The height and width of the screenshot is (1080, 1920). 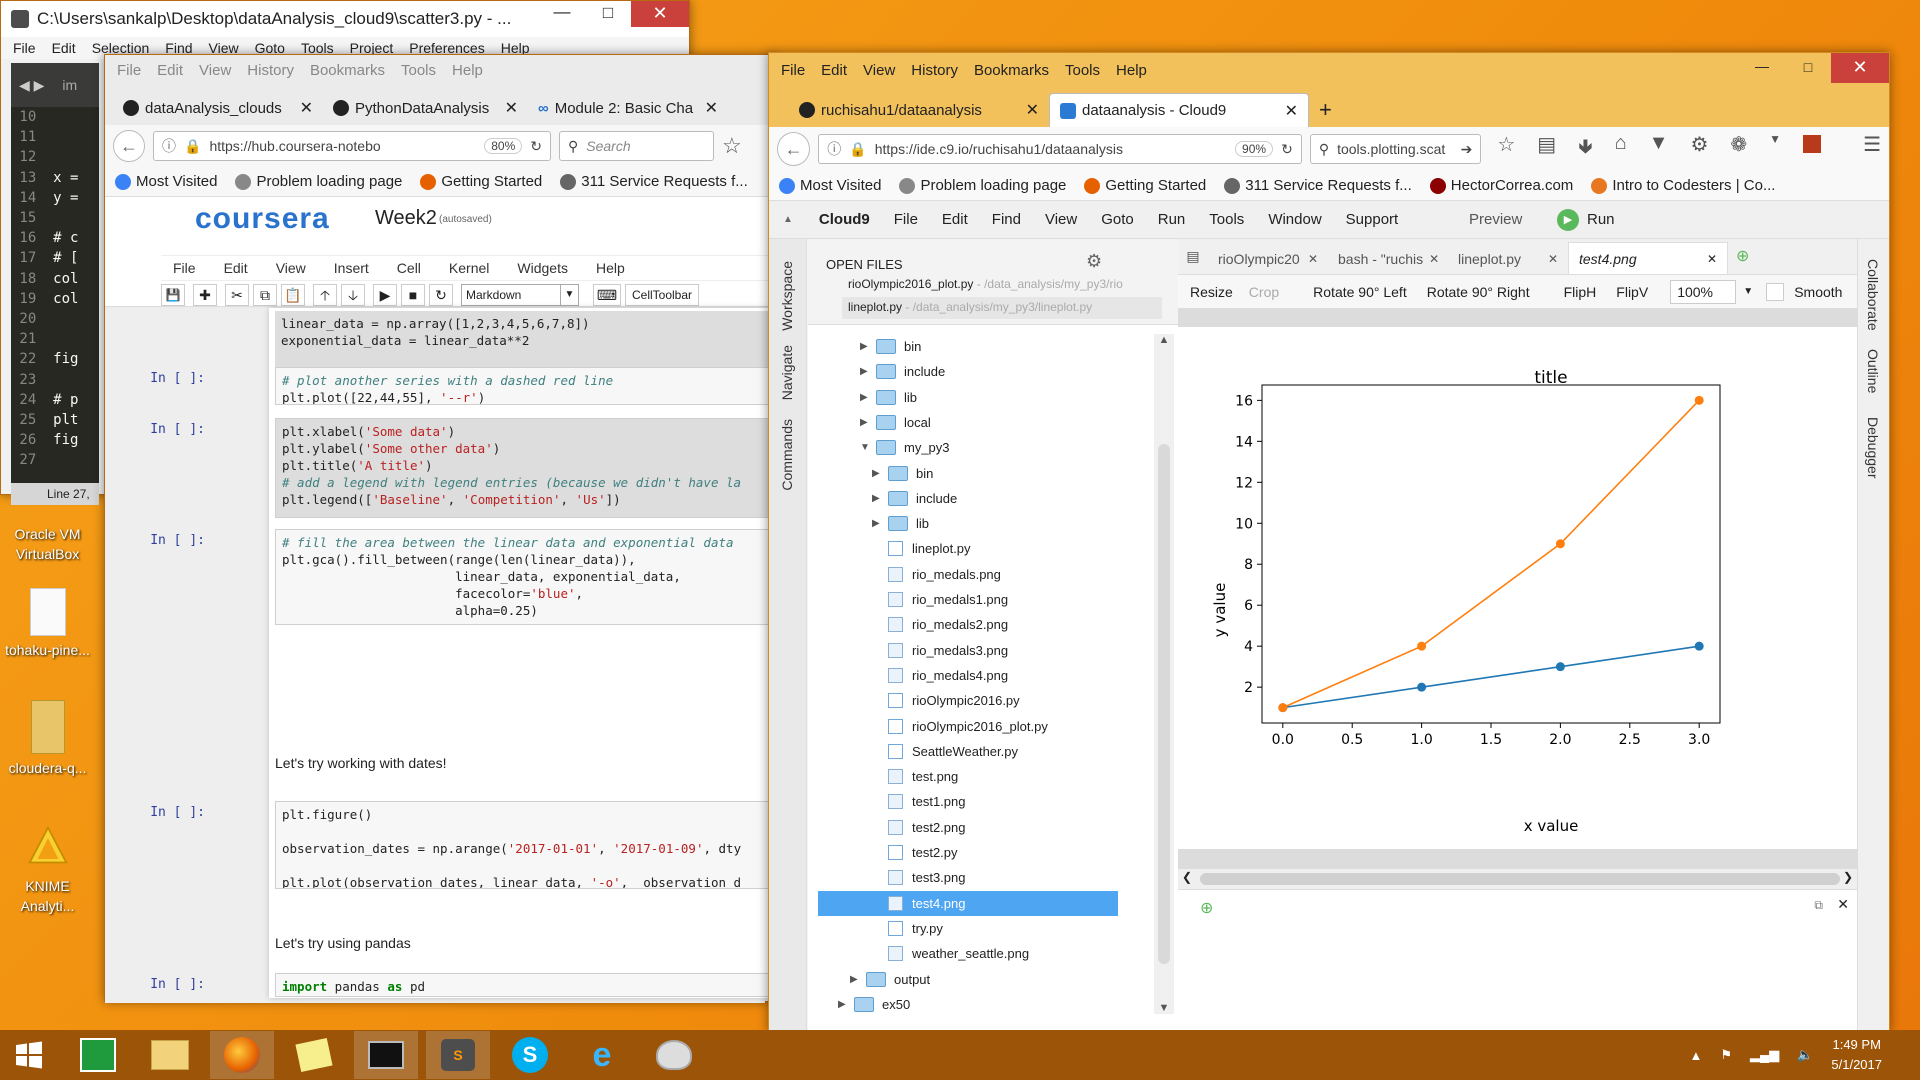 What do you see at coordinates (39, 85) in the screenshot?
I see `chevron-right-icon: ▶` at bounding box center [39, 85].